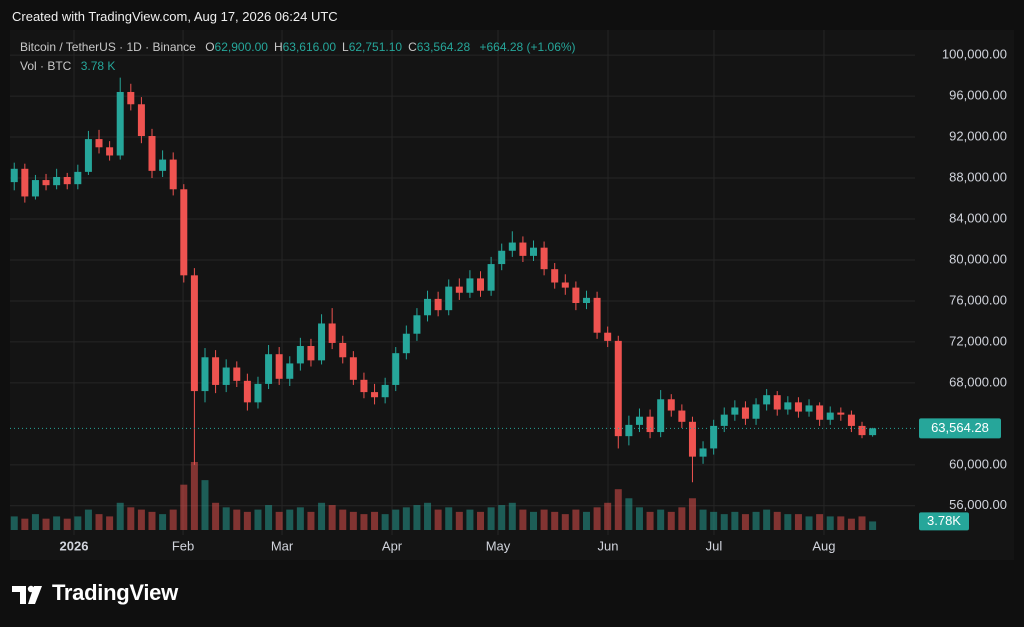 The width and height of the screenshot is (1024, 627). I want to click on ohlc: O62,900.00 H63,616.00 L62,751.10 C63,564.28, so click(334, 47).